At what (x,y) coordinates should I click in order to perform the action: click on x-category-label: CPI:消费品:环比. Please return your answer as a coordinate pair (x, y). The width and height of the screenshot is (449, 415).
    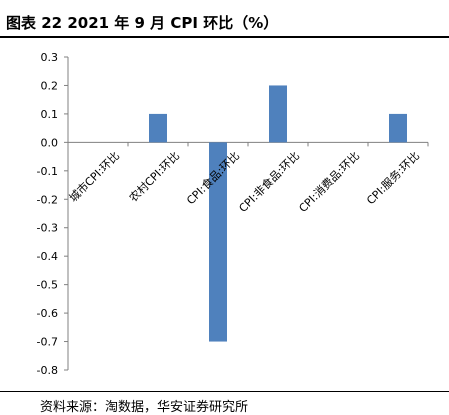
    Looking at the image, I should click on (329, 182).